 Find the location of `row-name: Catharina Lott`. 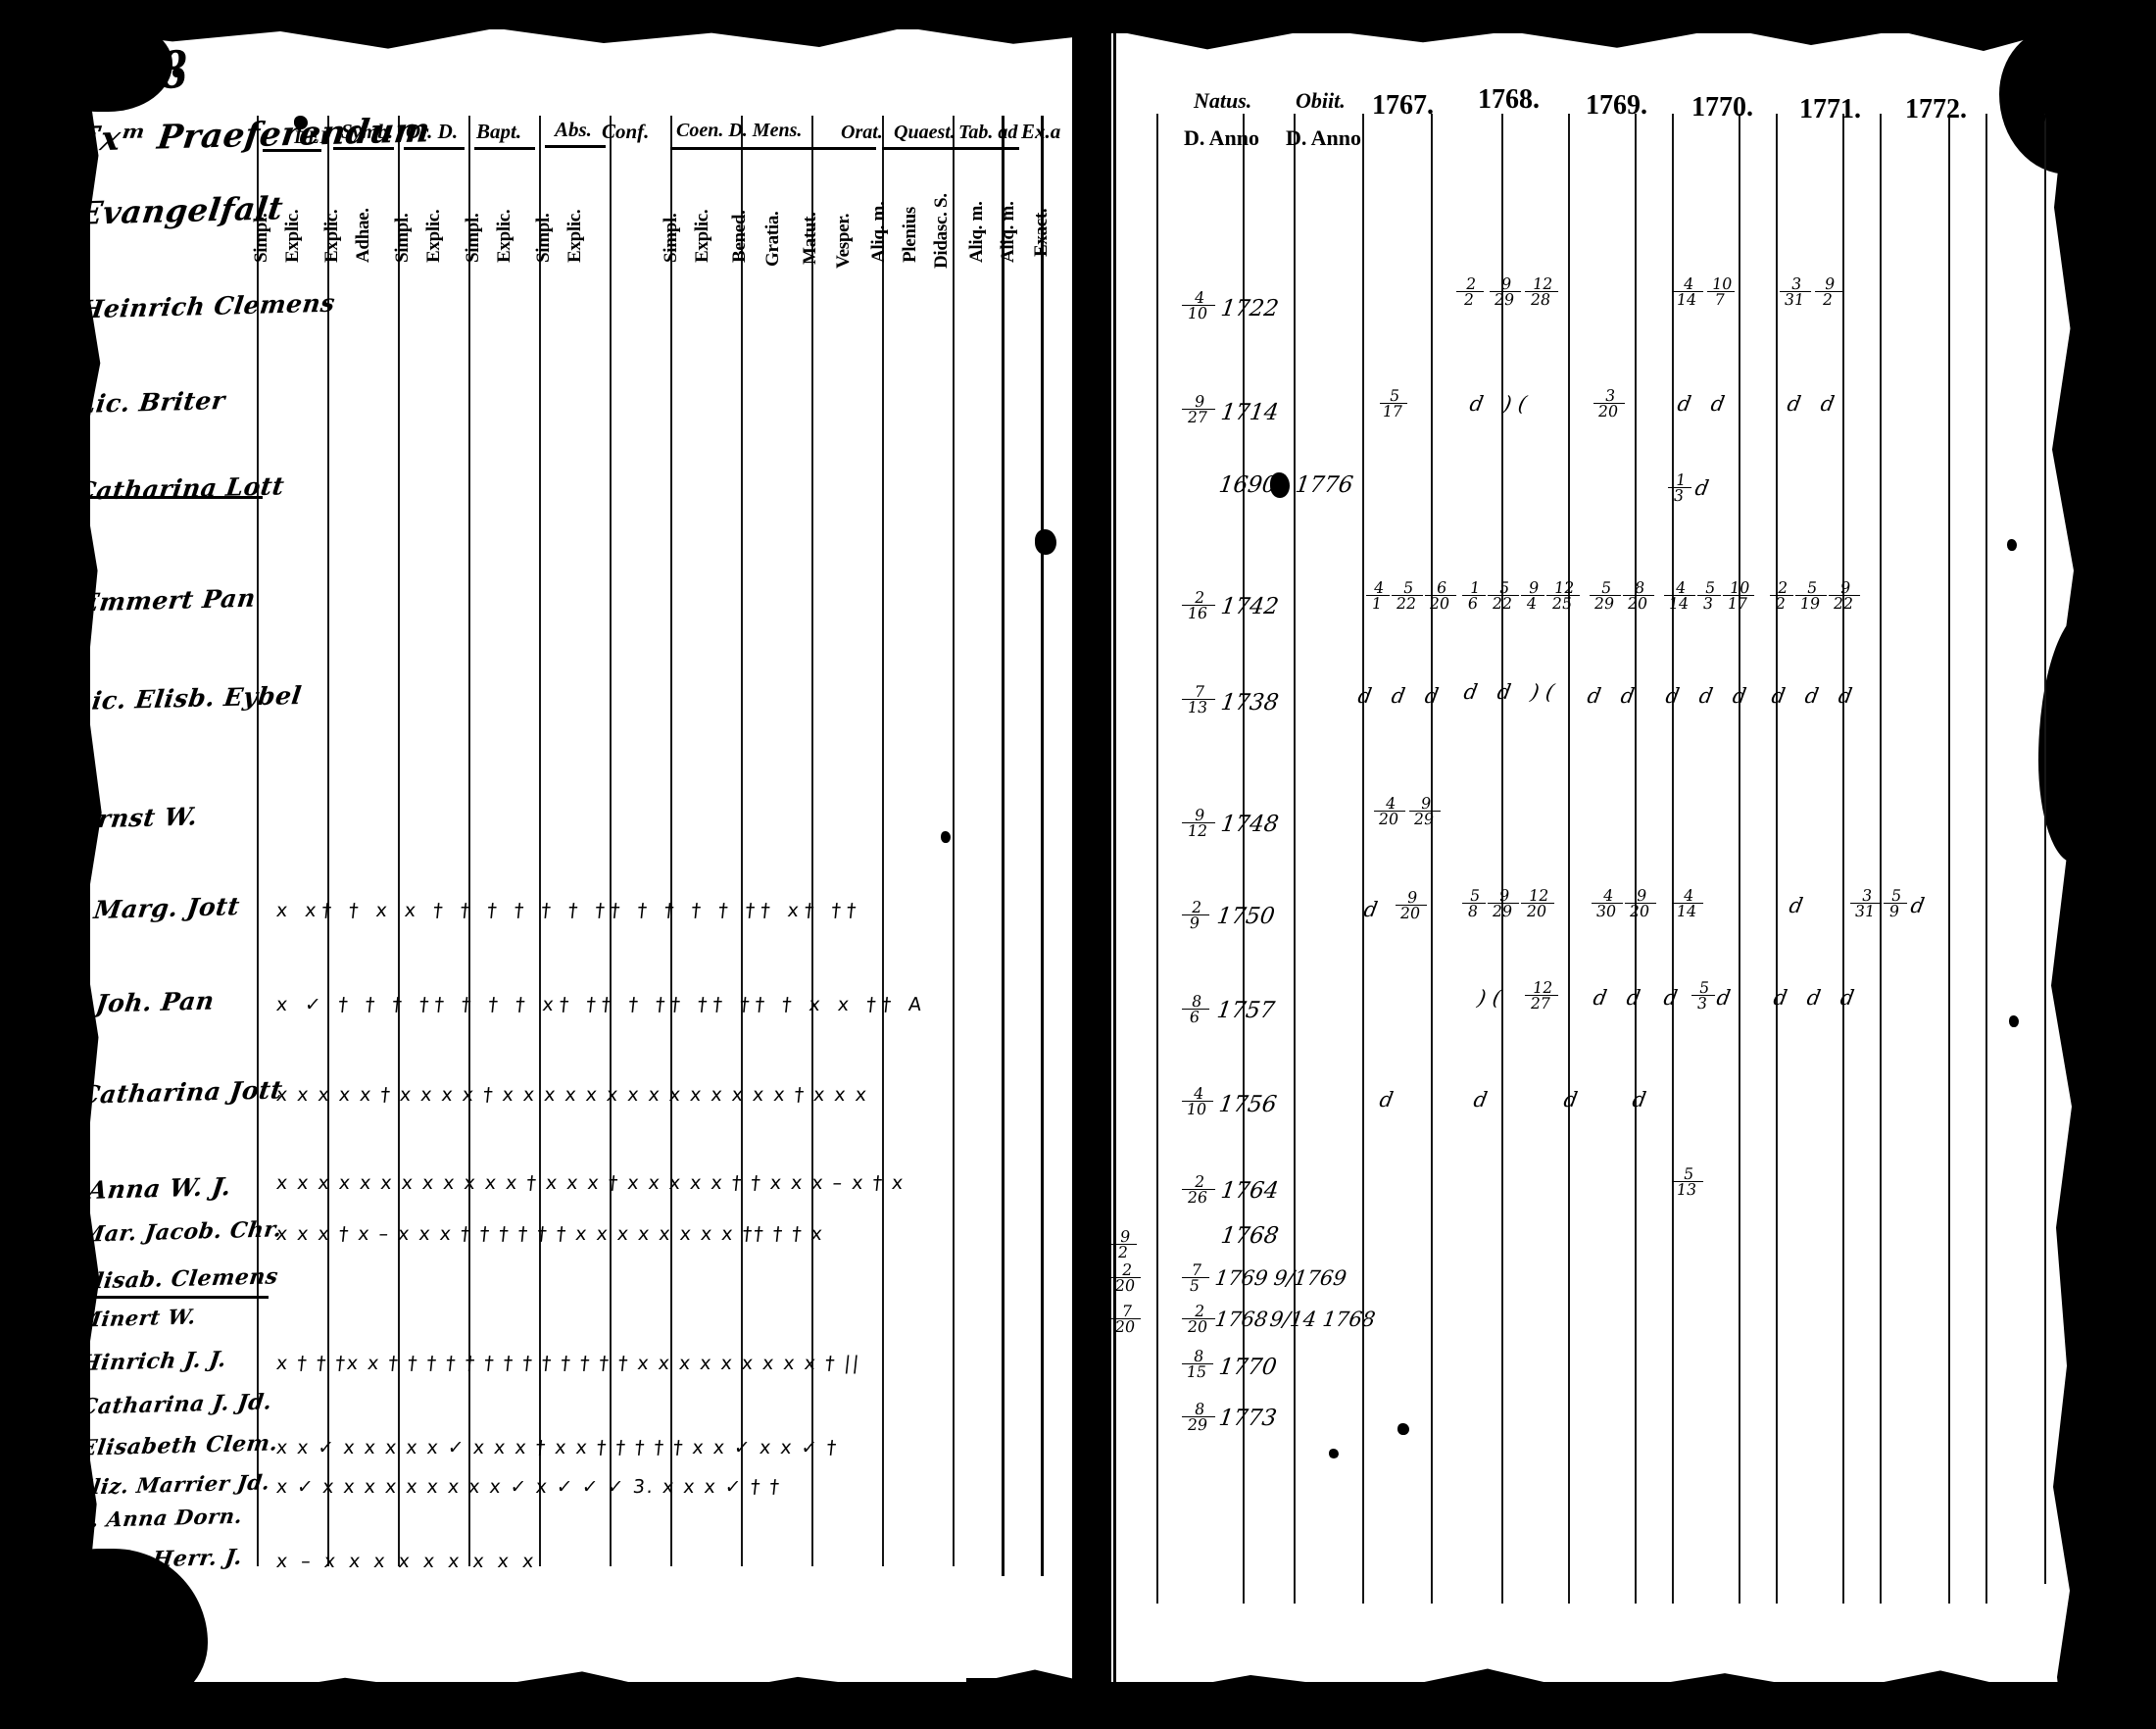

row-name: Catharina Lott is located at coordinates (180, 488).